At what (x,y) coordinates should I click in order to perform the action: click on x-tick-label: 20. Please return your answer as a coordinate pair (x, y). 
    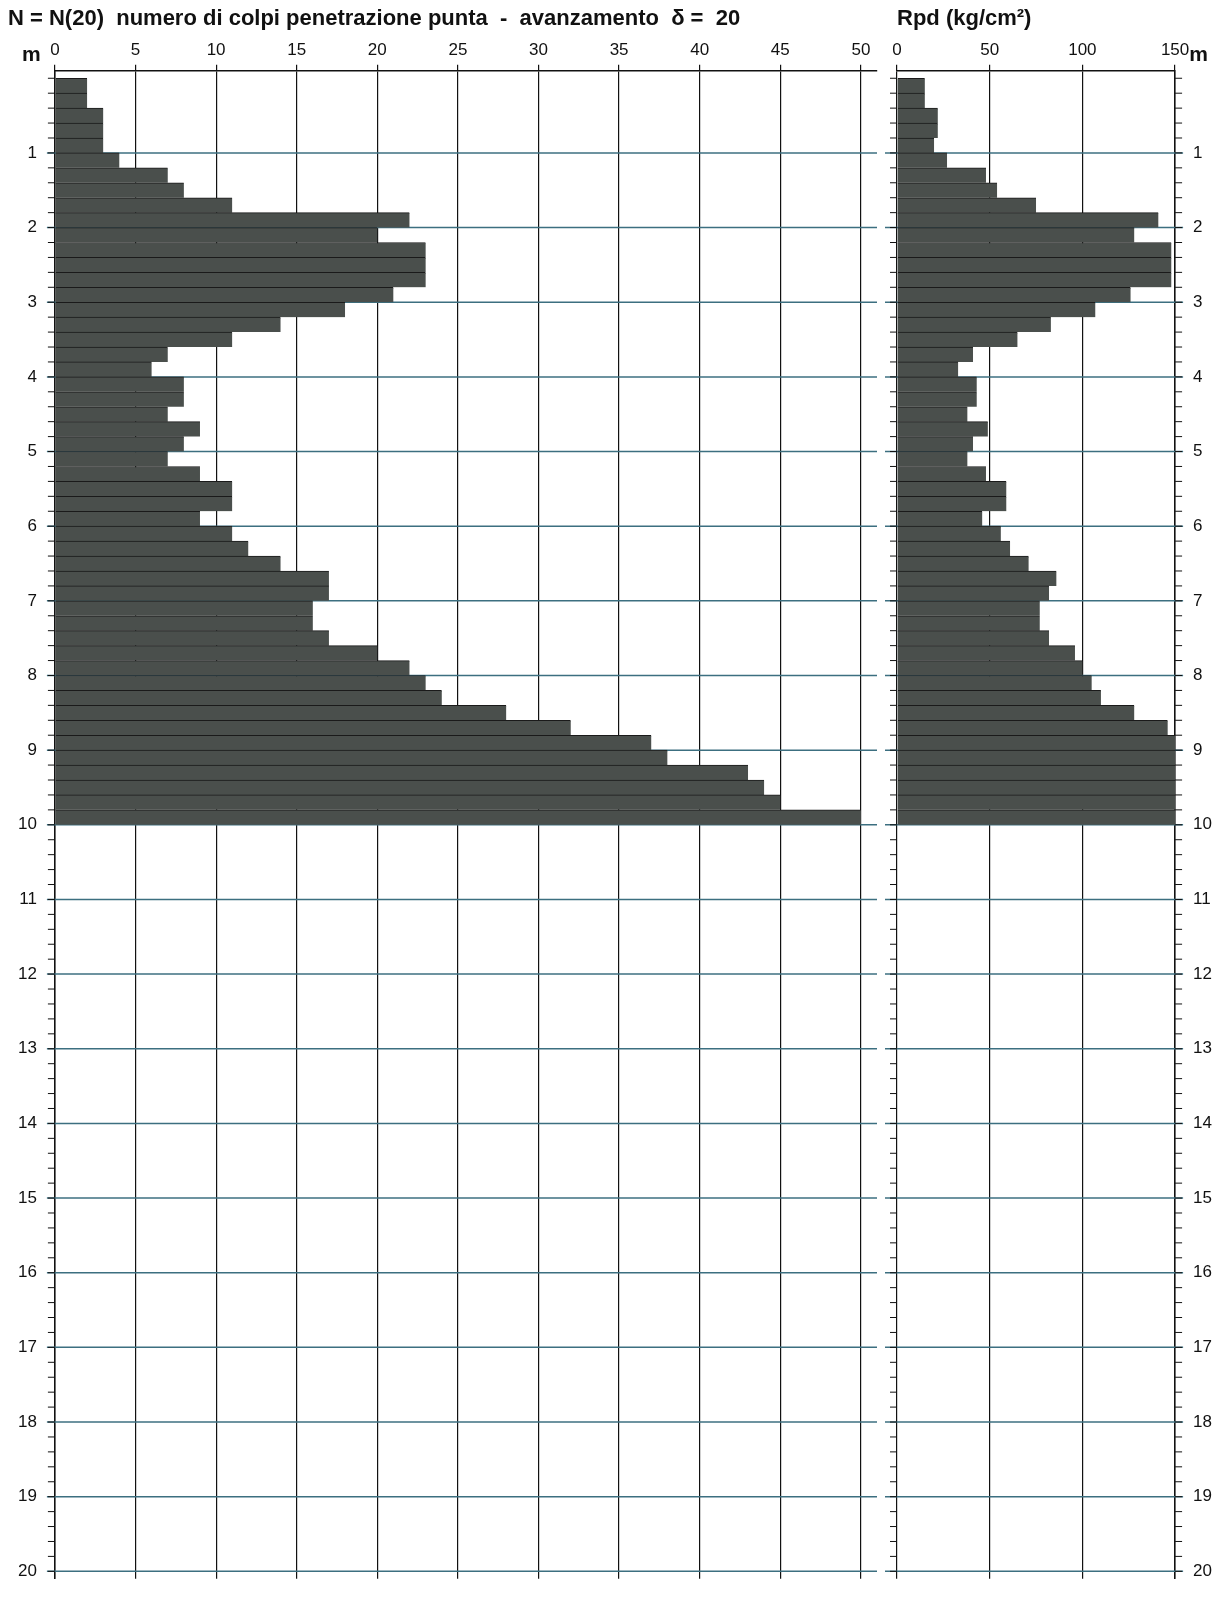
    Looking at the image, I should click on (377, 50).